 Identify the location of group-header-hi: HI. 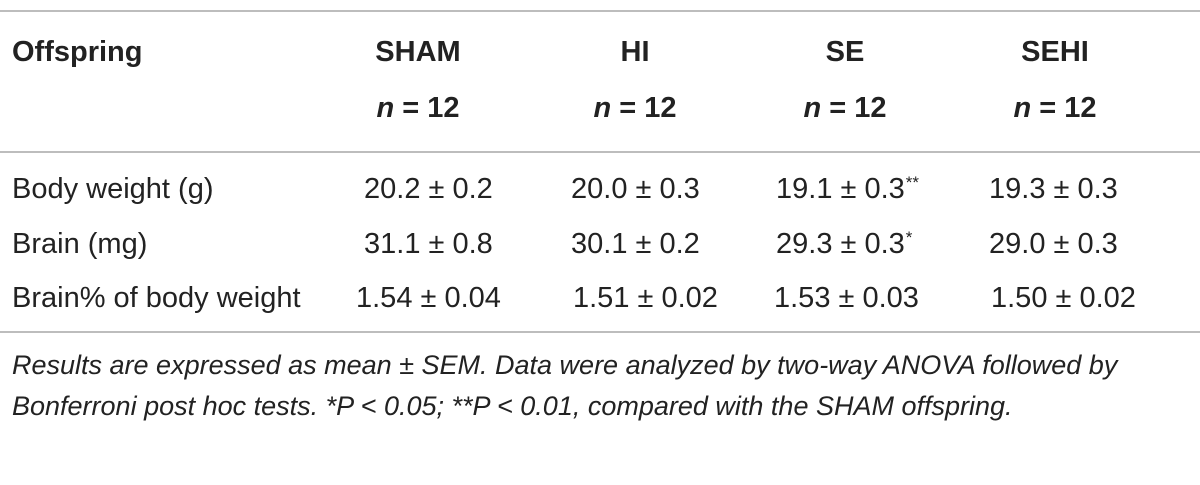
(635, 52).